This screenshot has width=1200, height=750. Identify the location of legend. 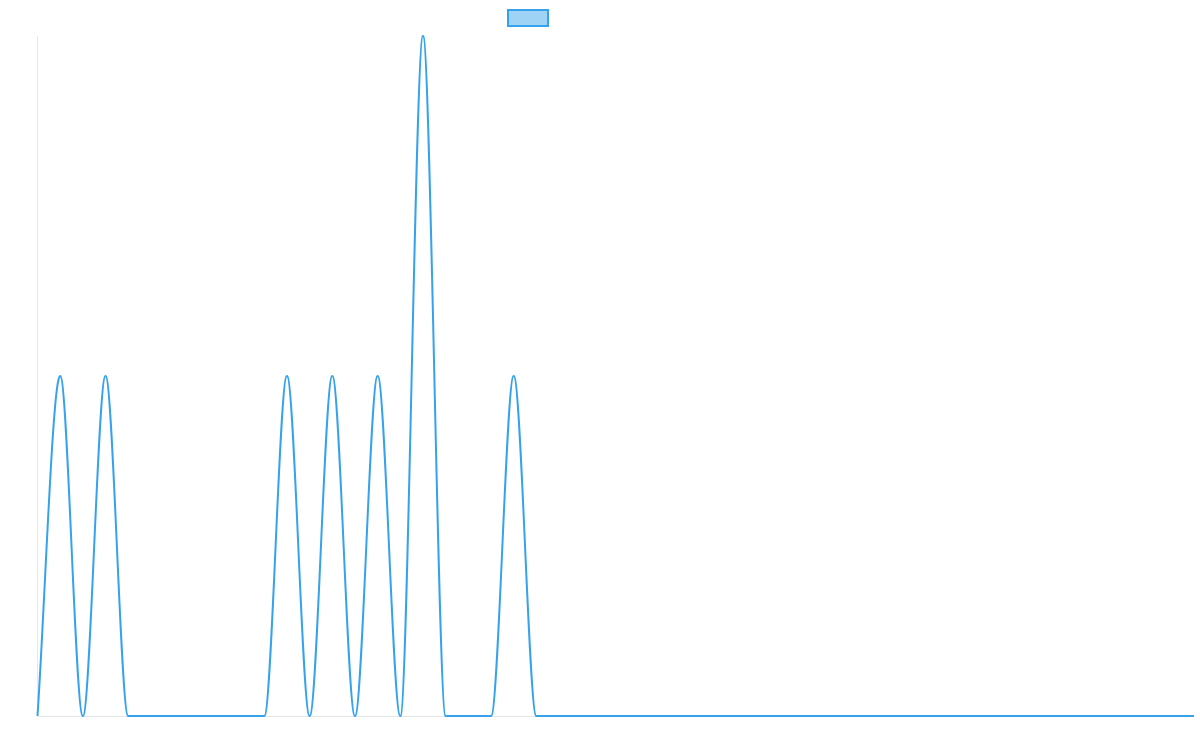
(528, 18).